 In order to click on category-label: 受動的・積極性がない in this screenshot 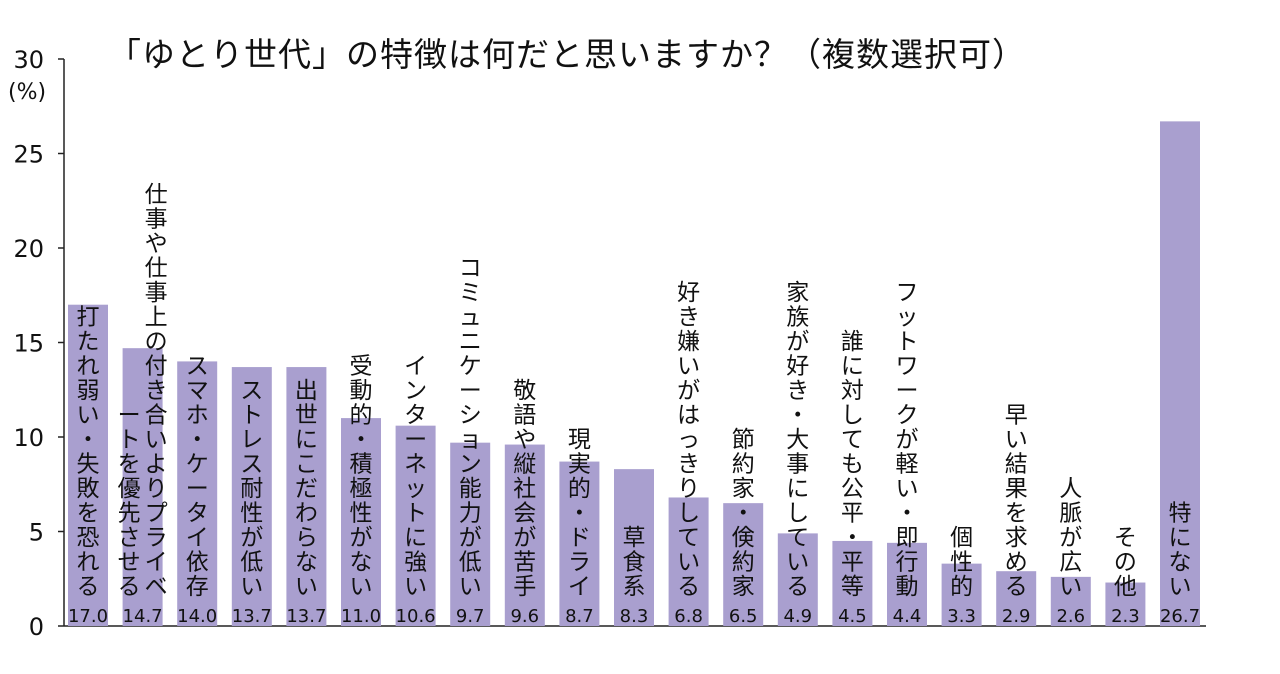, I will do `click(361, 477)`.